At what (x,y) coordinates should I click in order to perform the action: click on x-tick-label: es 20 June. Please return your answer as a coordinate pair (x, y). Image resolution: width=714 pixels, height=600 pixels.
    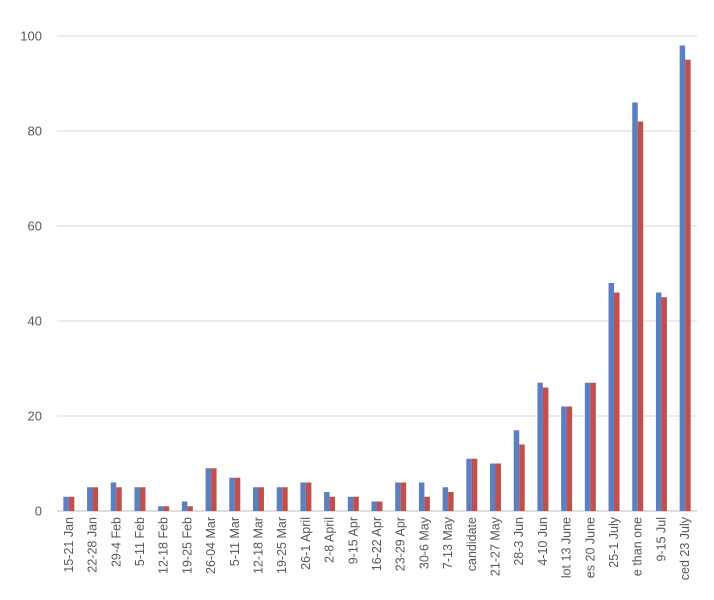
    Looking at the image, I should click on (590, 547).